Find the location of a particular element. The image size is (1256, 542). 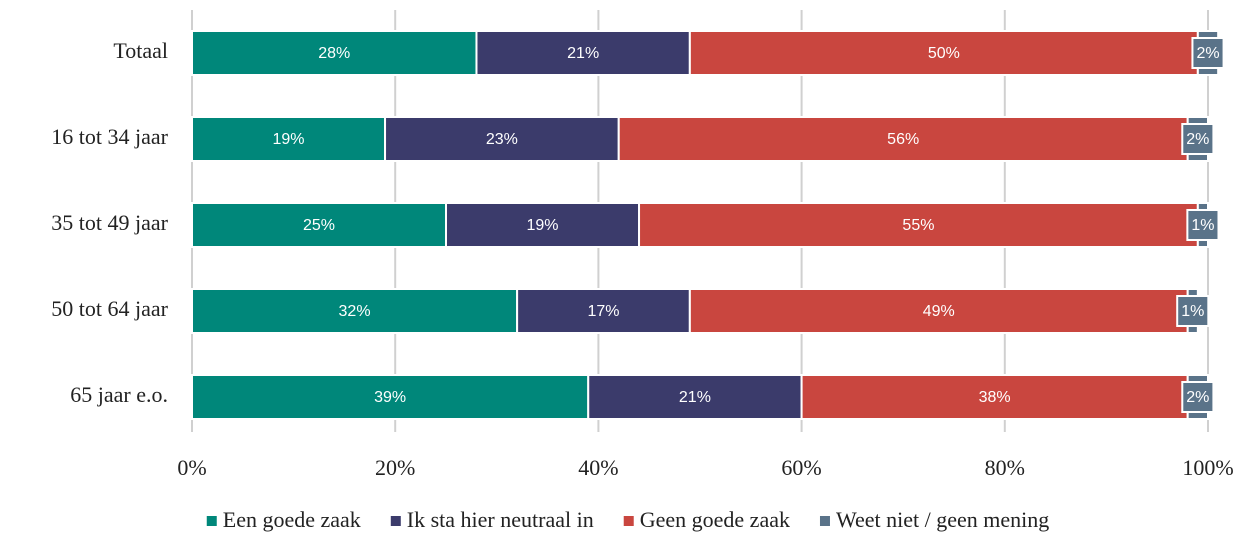

data-label: 32% is located at coordinates (355, 311).